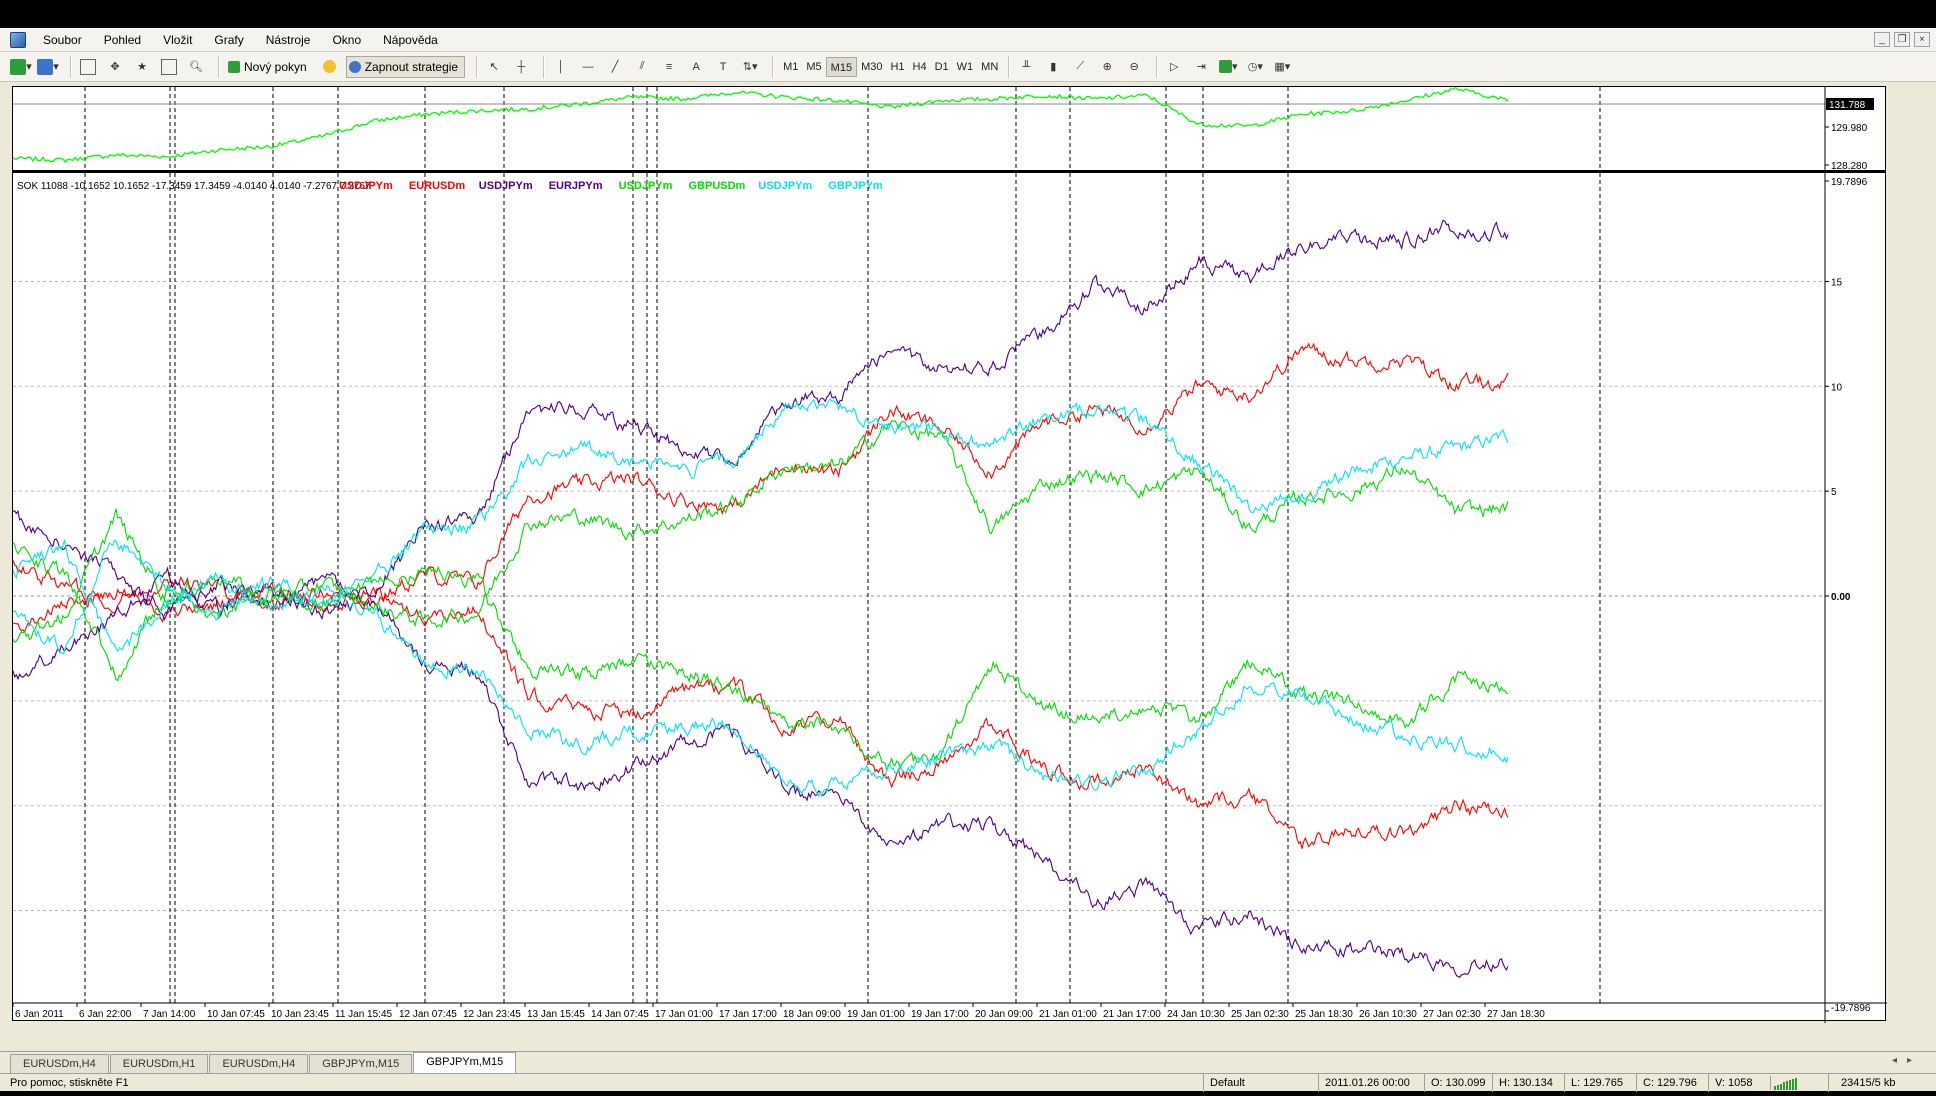 The width and height of the screenshot is (1936, 1096). What do you see at coordinates (814, 66) in the screenshot?
I see `timeframe-m5: M5` at bounding box center [814, 66].